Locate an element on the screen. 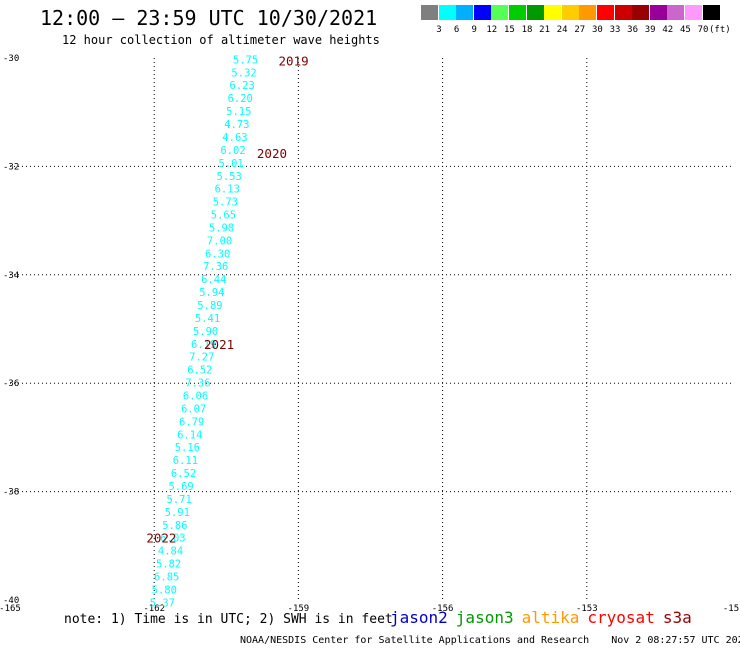 The image size is (740, 650). data-point-label: 6.13 is located at coordinates (227, 190).